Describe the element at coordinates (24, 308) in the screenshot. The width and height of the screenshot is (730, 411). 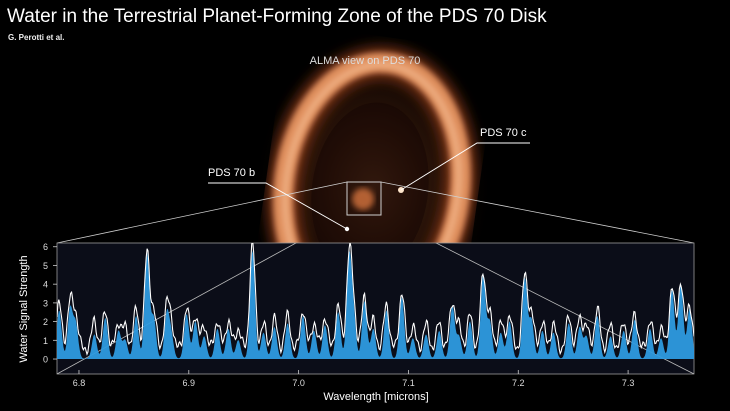
I see `y-axis-label: Water Signal Strength` at that location.